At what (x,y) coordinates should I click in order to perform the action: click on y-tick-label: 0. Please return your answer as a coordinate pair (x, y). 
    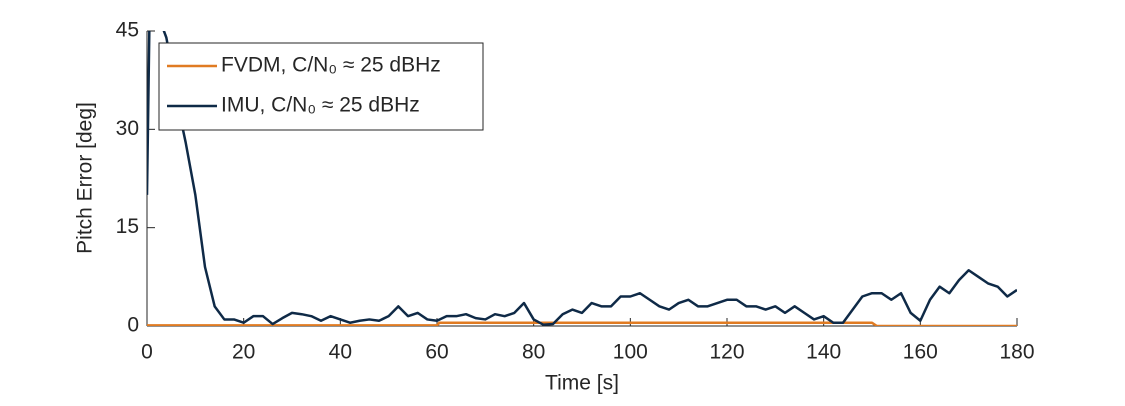
    Looking at the image, I should click on (133, 325).